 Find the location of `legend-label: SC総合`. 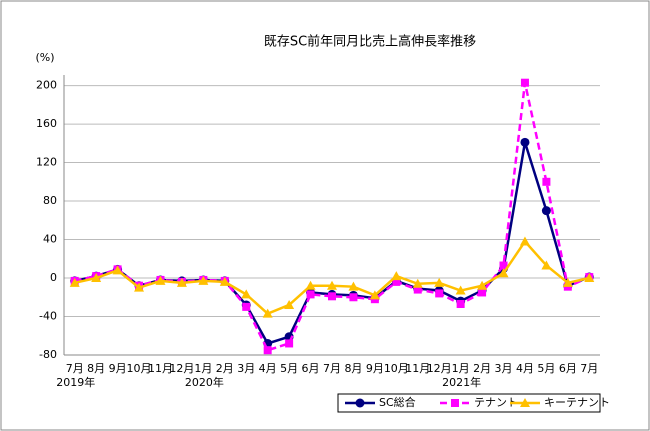

legend-label: SC総合 is located at coordinates (397, 402).